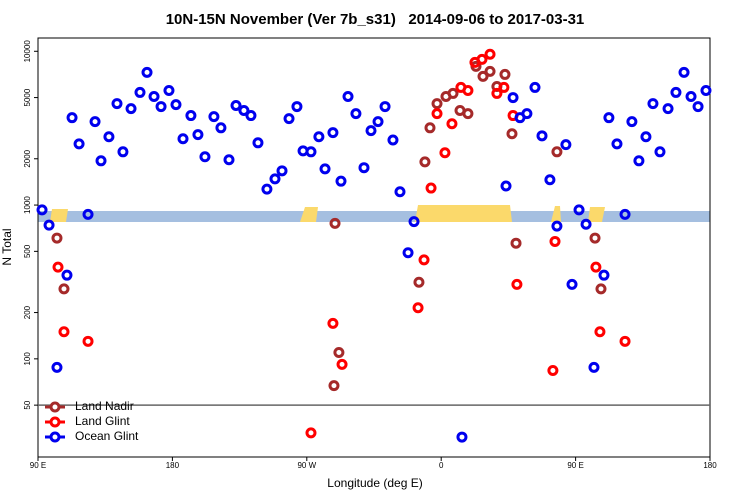  Describe the element at coordinates (27, 251) in the screenshot. I see `y-tick-label: 500` at that location.